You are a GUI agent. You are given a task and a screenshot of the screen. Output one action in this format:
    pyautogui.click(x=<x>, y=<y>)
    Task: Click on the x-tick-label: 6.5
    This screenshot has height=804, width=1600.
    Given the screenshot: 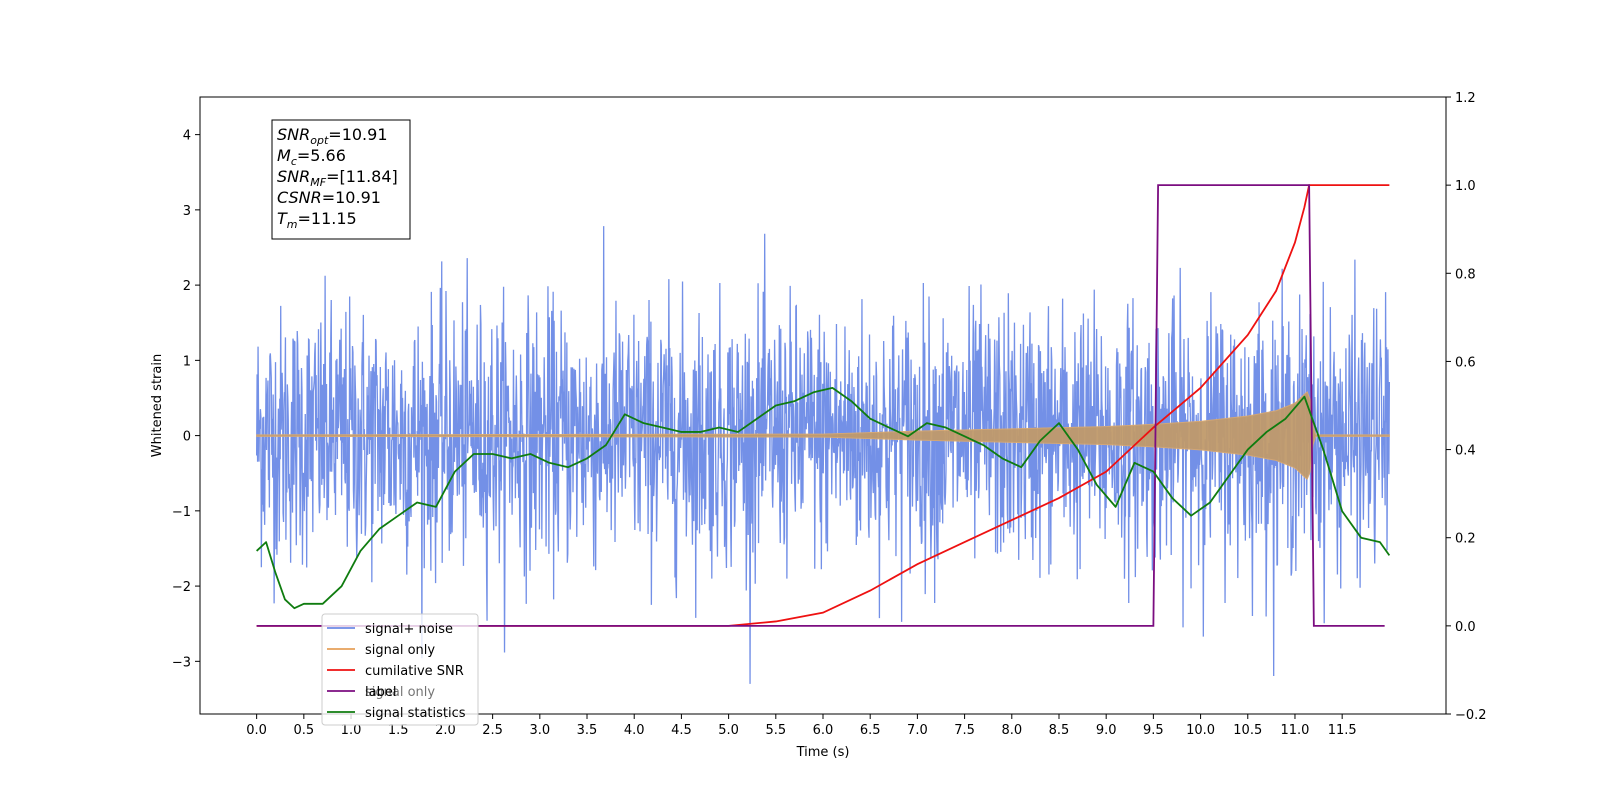 What is the action you would take?
    pyautogui.click(x=870, y=730)
    